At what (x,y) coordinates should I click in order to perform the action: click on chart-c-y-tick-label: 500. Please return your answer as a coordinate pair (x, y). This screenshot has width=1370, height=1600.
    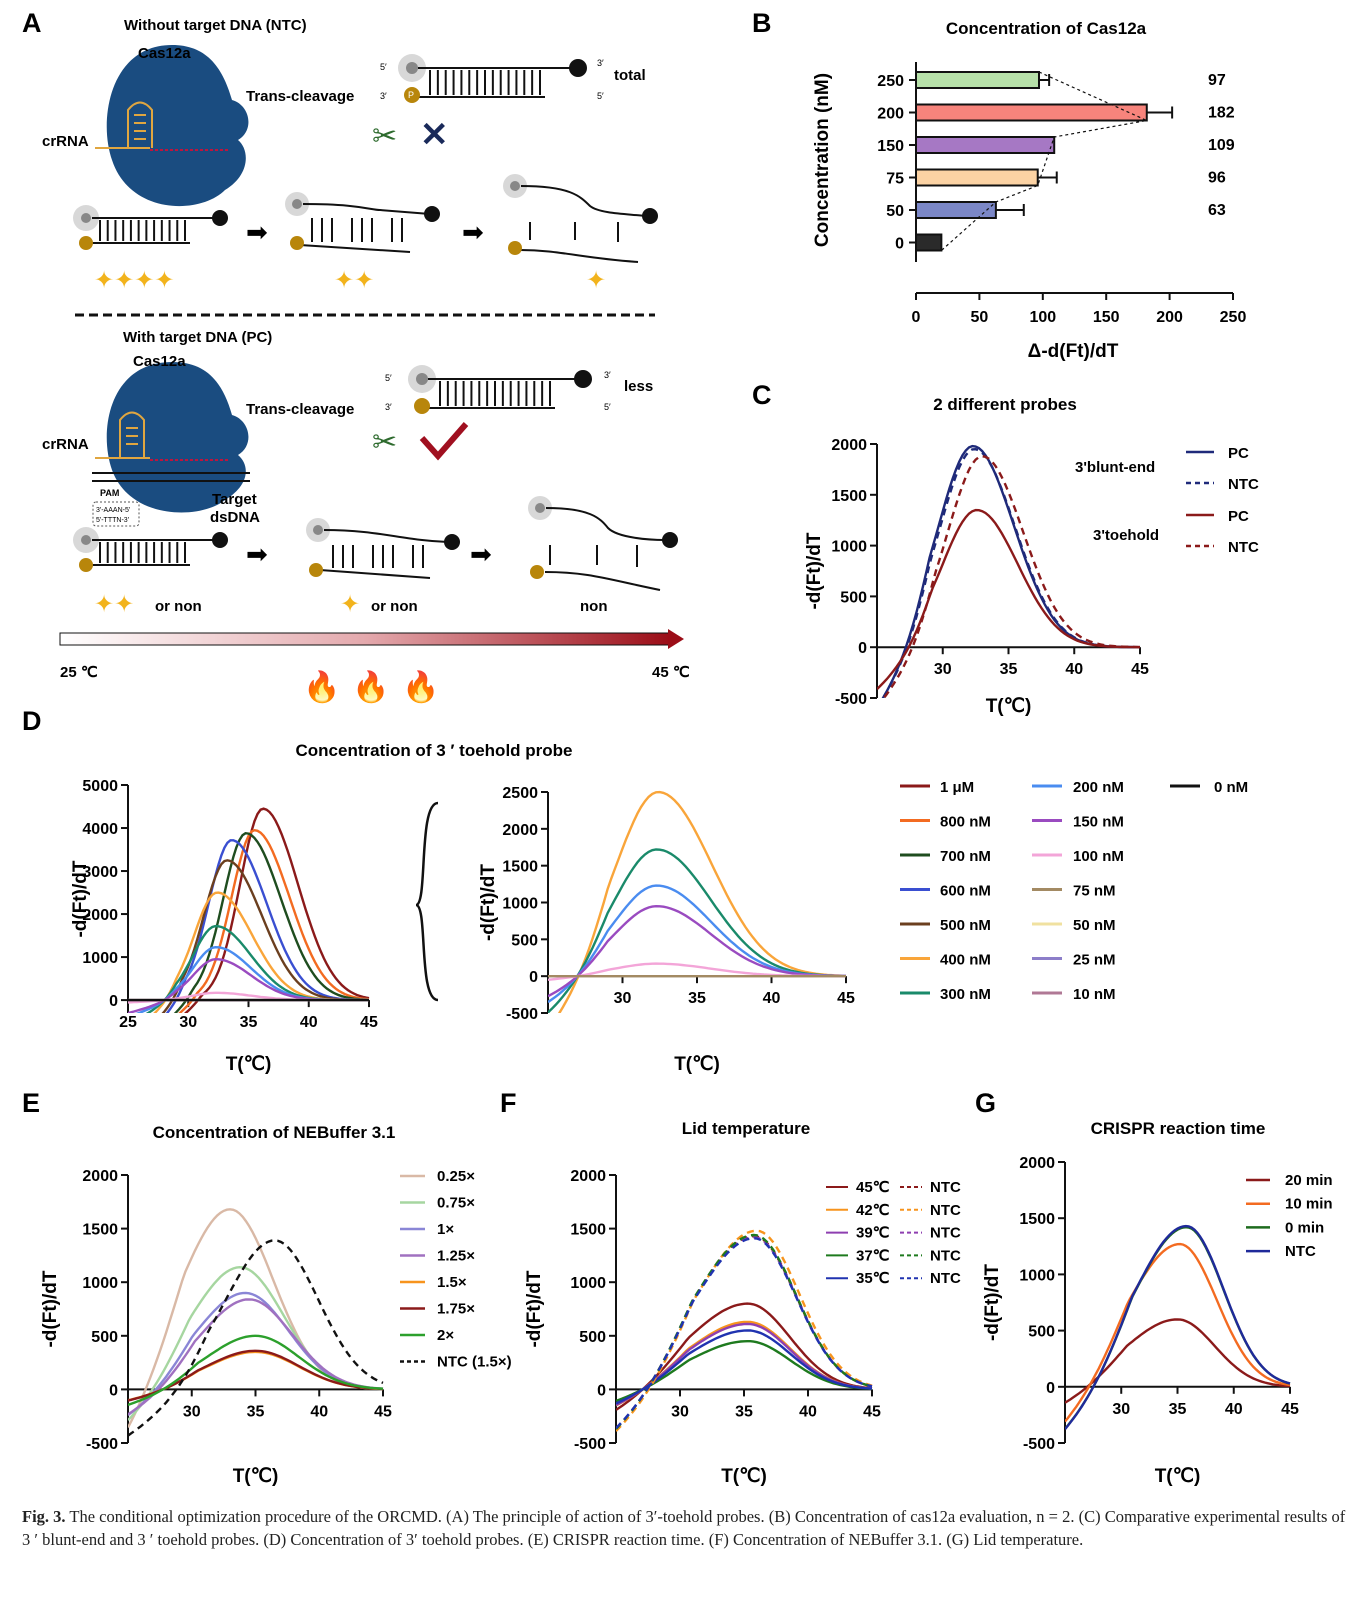
    Looking at the image, I should click on (853, 597).